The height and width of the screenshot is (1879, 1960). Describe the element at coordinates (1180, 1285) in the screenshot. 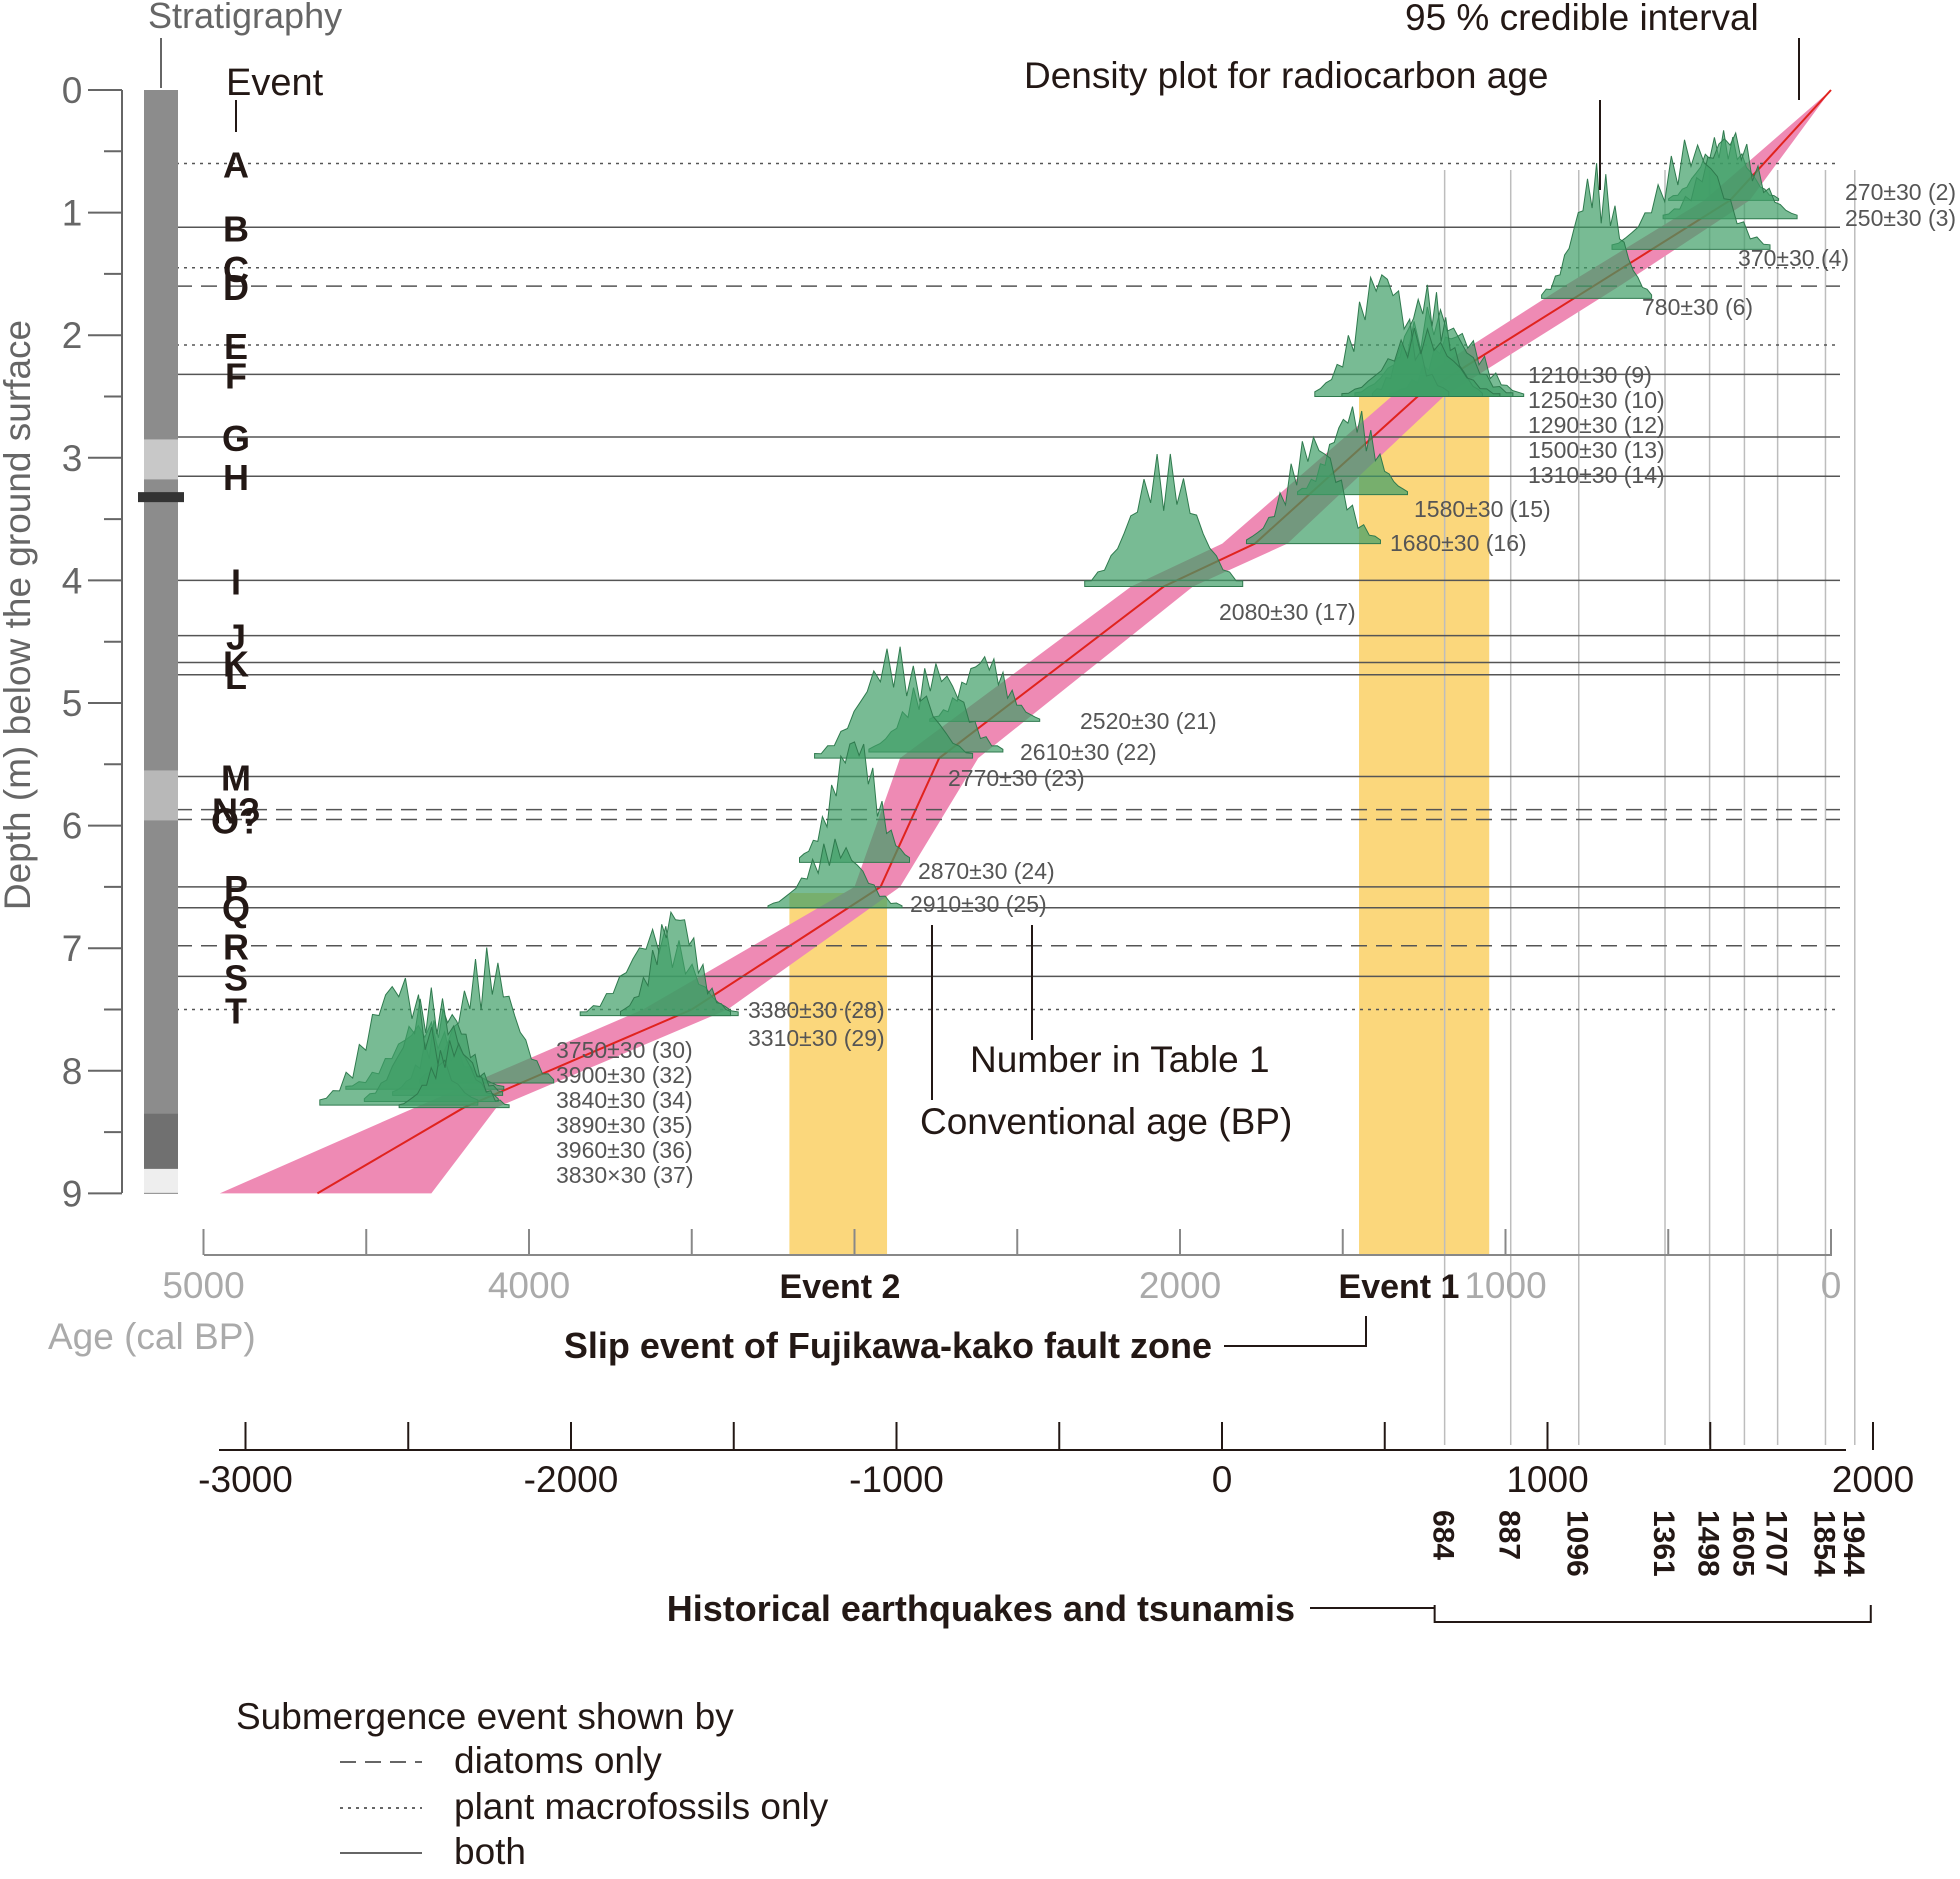

I see `x-tick-label: 2000` at that location.